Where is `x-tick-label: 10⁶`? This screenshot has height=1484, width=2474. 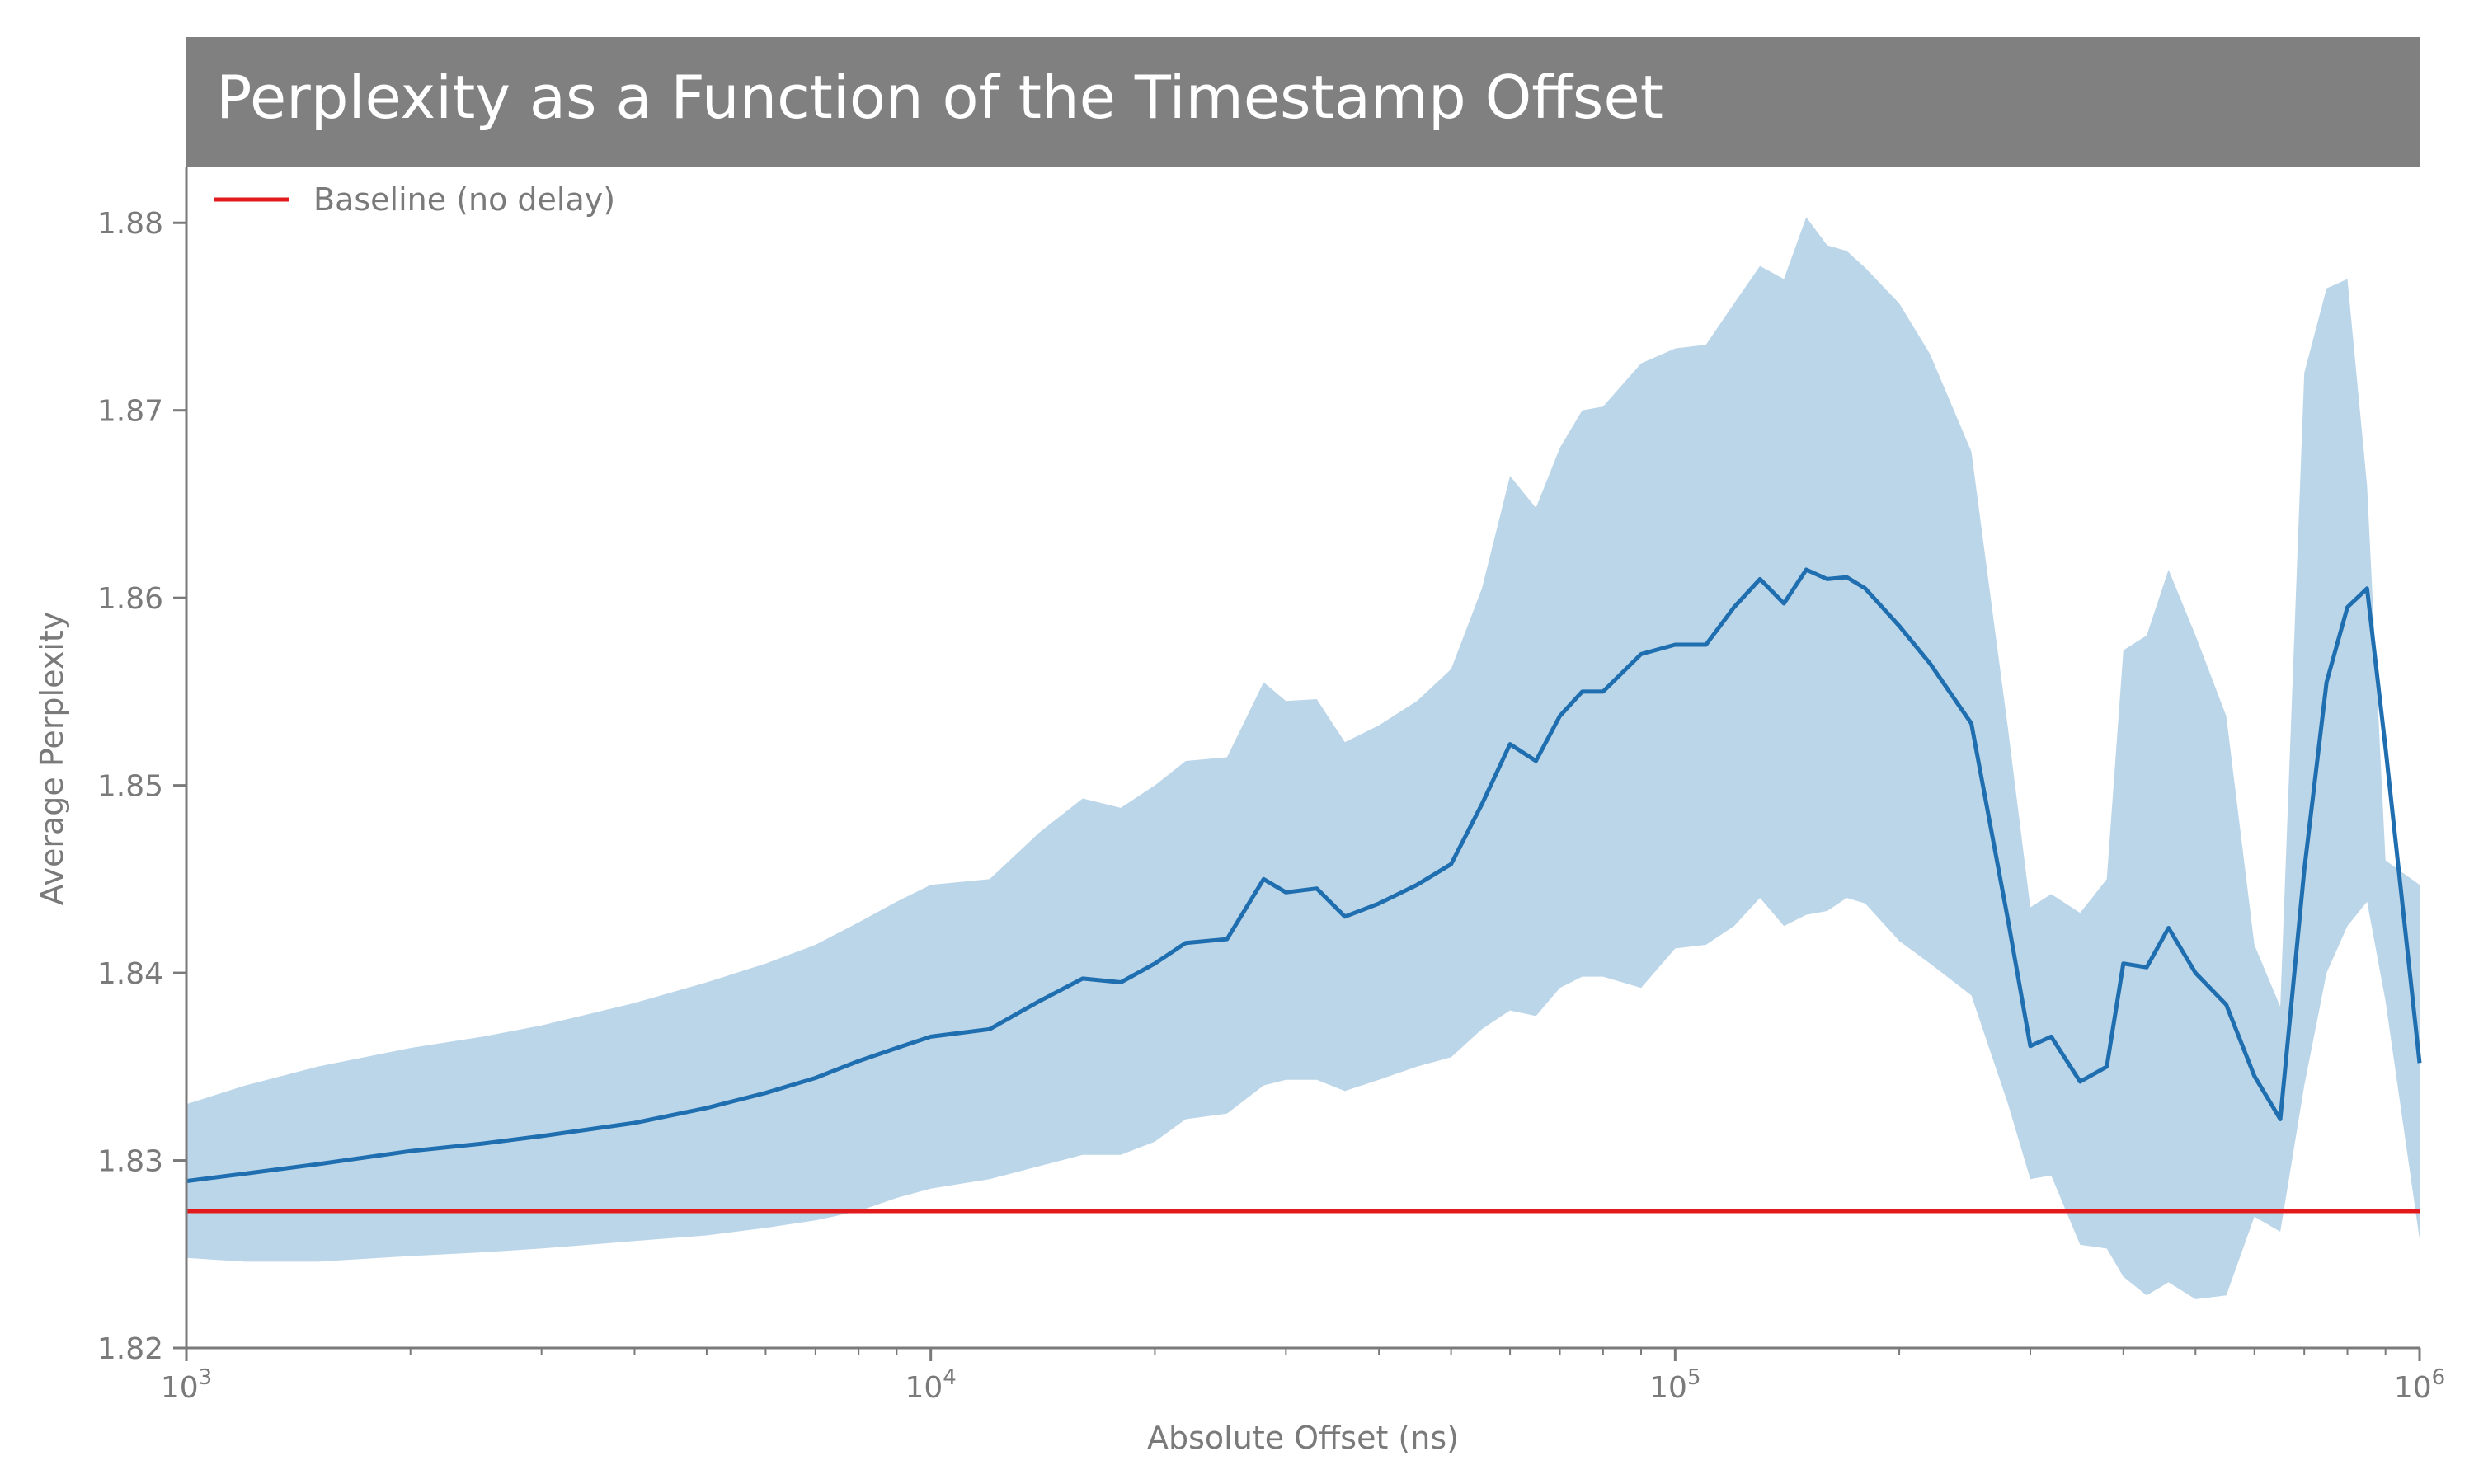 x-tick-label: 10⁶ is located at coordinates (2419, 1385).